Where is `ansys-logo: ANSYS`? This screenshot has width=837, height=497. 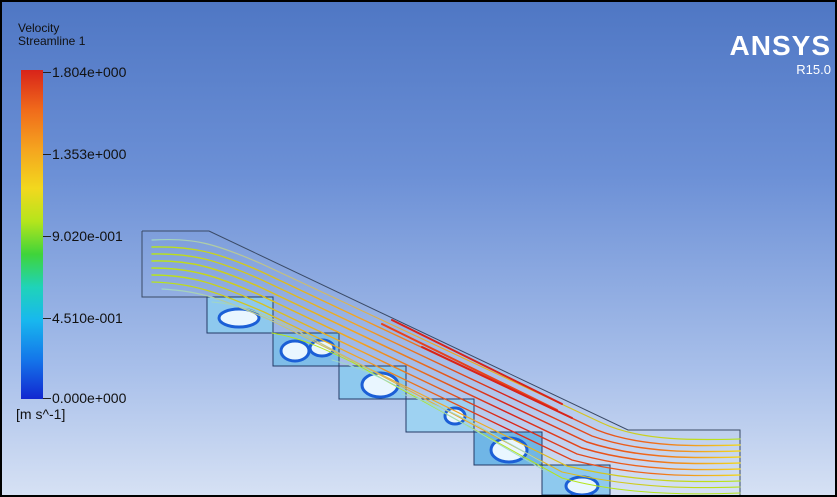
ansys-logo: ANSYS is located at coordinates (780, 45).